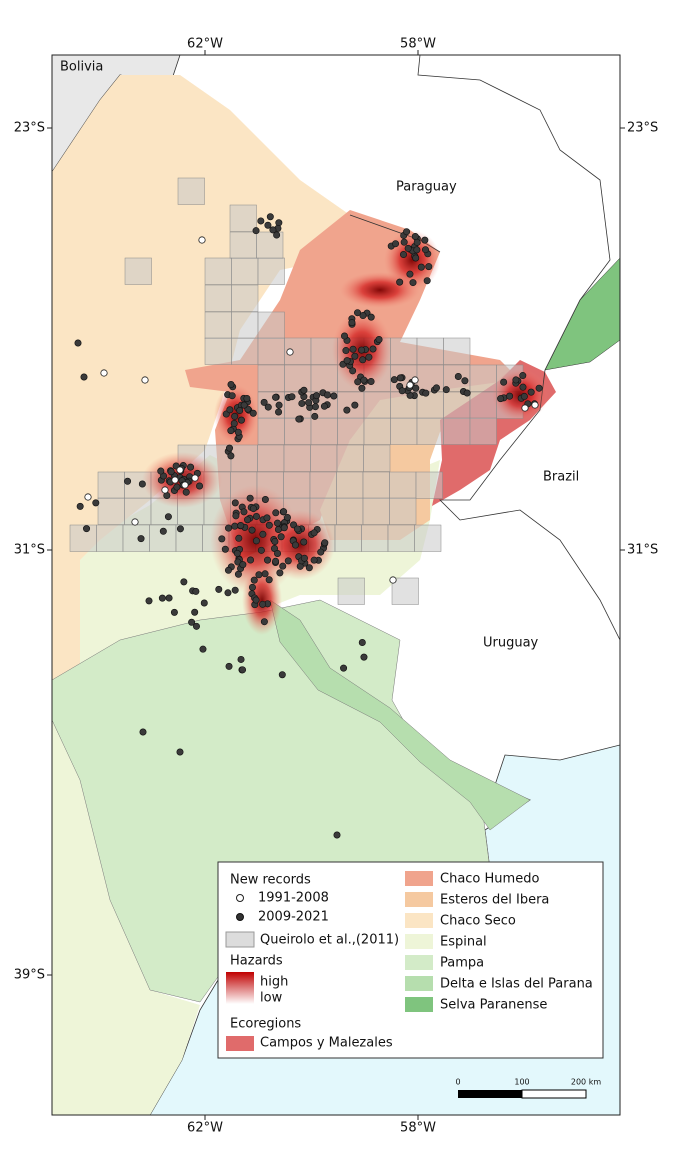 The width and height of the screenshot is (682, 1161). What do you see at coordinates (274, 982) in the screenshot?
I see `legend-label: high` at bounding box center [274, 982].